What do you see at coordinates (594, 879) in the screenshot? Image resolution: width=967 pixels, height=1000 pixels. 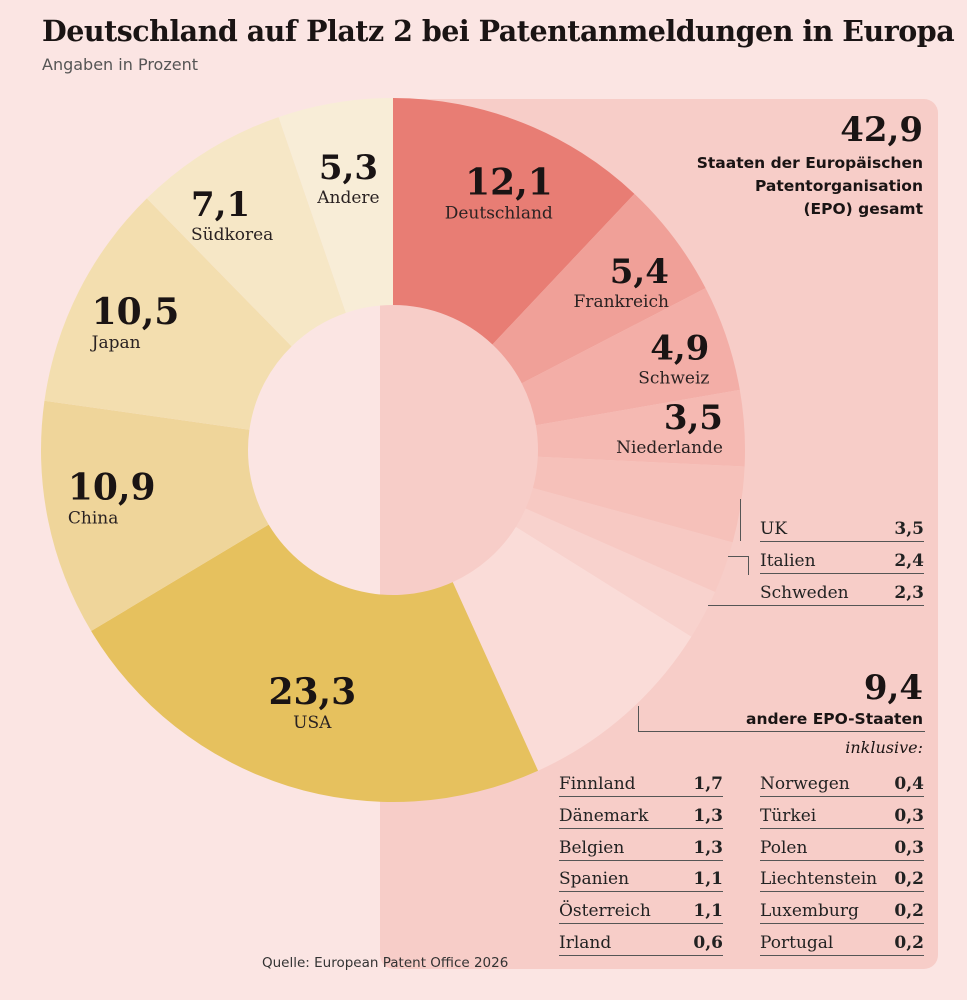 I see `row-name: Spanien` at bounding box center [594, 879].